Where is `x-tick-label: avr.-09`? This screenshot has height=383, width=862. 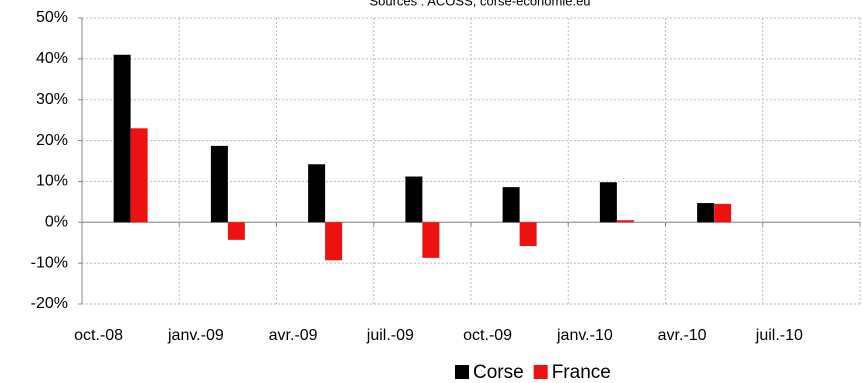
x-tick-label: avr.-09 is located at coordinates (293, 335).